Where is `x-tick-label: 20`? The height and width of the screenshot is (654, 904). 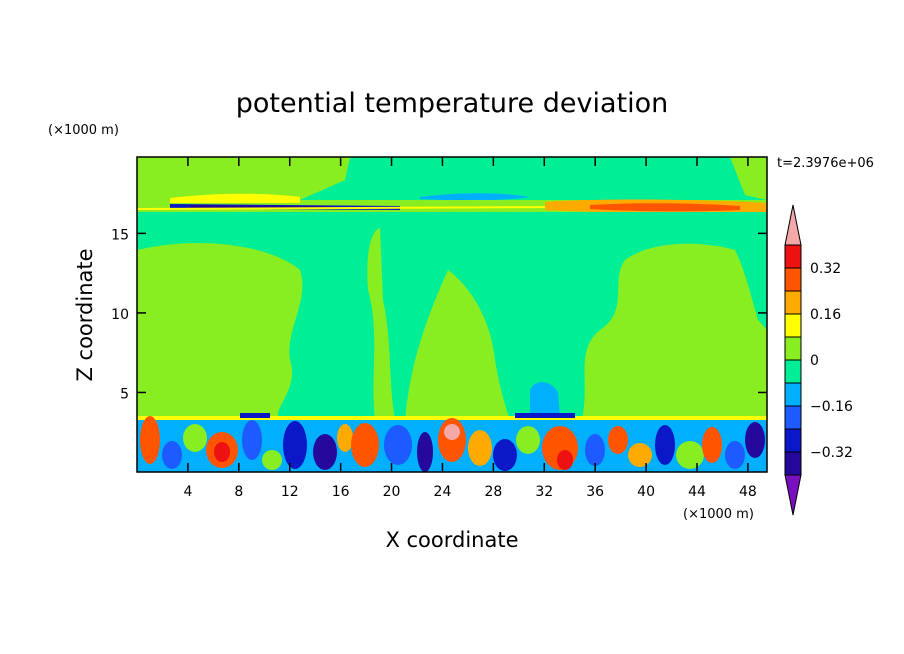
x-tick-label: 20 is located at coordinates (392, 492).